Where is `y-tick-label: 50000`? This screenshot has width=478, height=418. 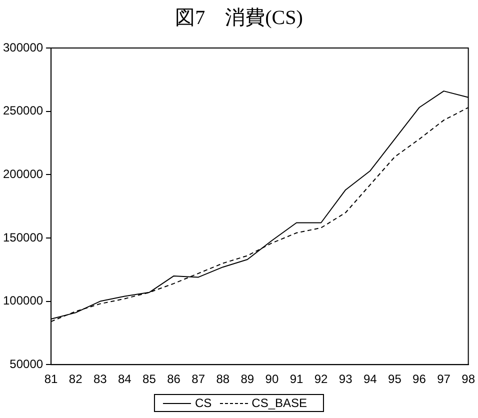
y-tick-label: 50000 is located at coordinates (27, 363).